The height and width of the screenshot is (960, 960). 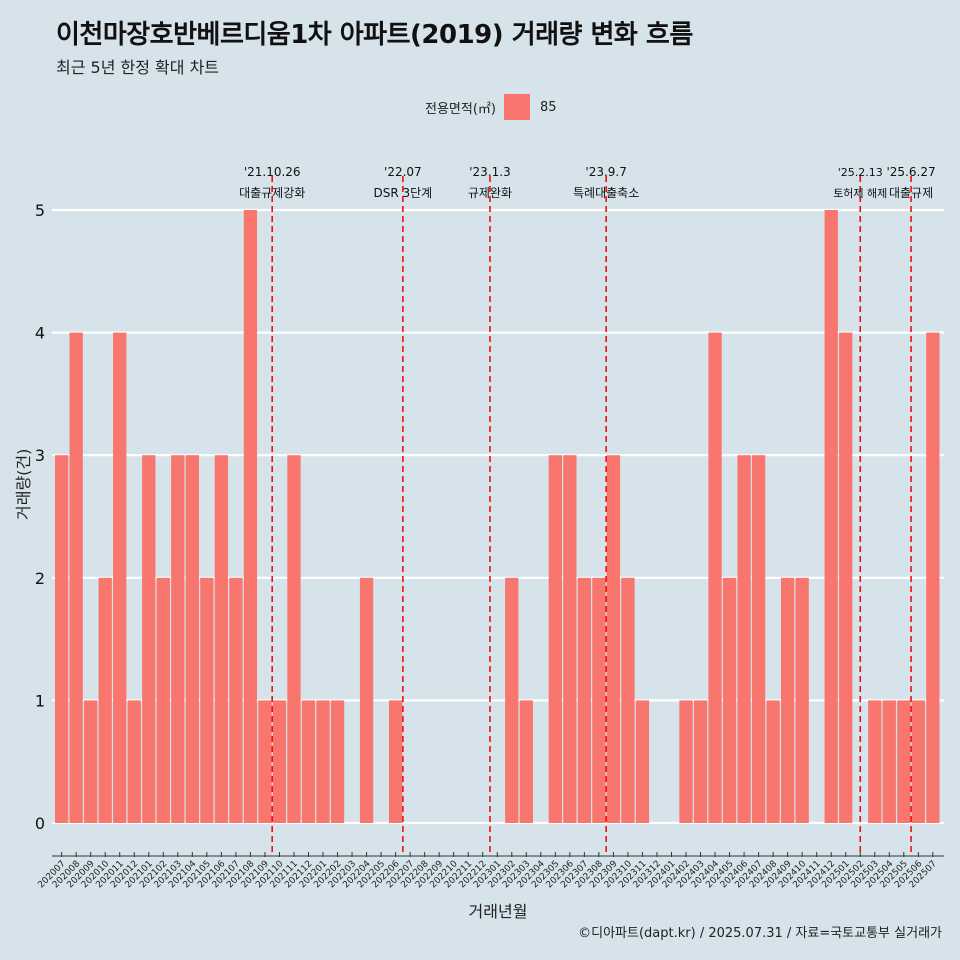 What do you see at coordinates (860, 172) in the screenshot?
I see `event-date: '25.2.13` at bounding box center [860, 172].